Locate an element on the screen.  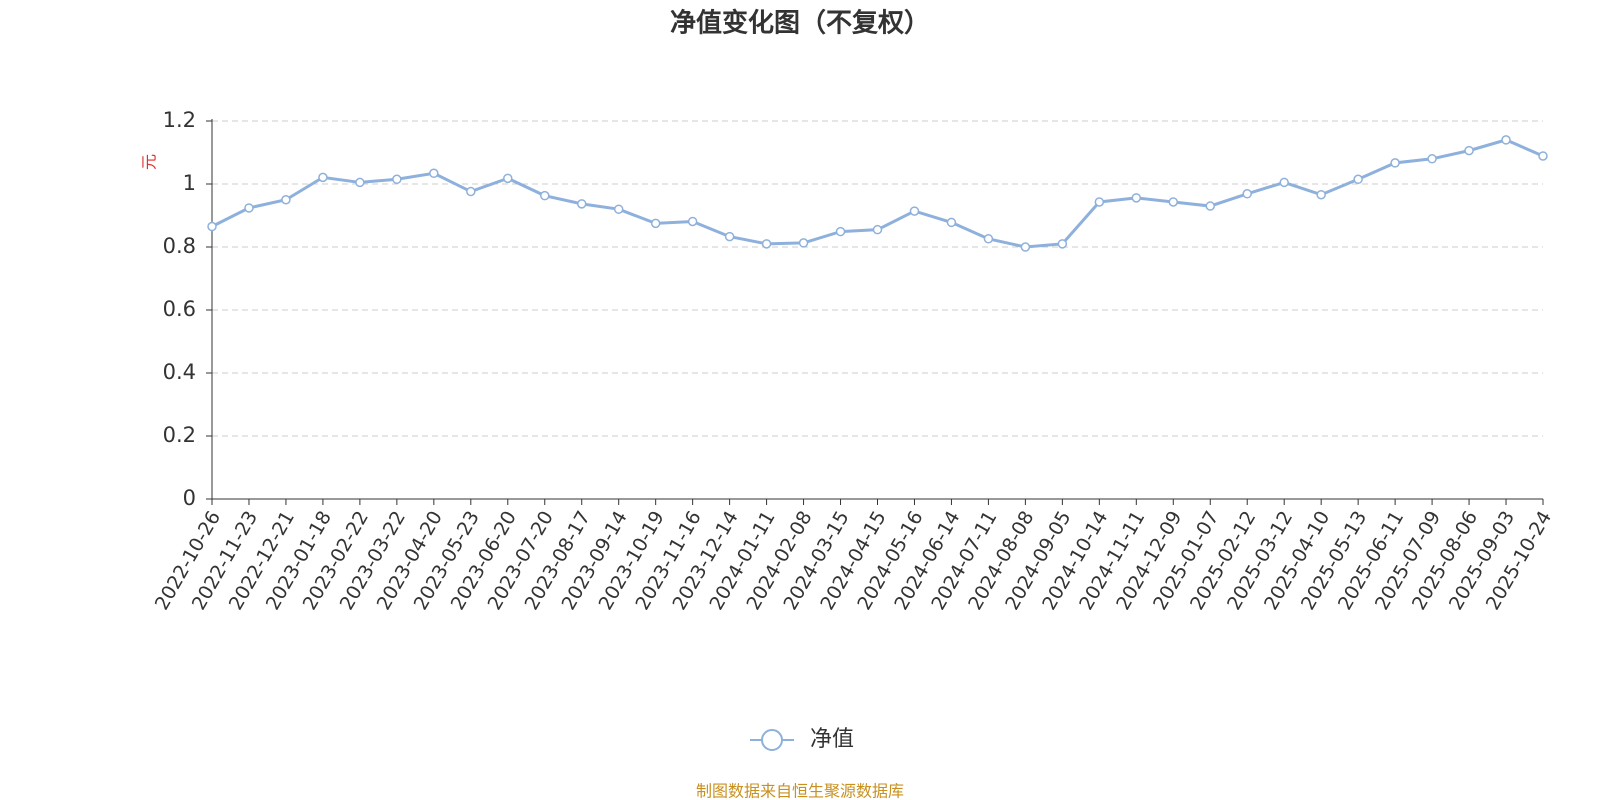
y-tick-label: 1.2 is located at coordinates (179, 120).